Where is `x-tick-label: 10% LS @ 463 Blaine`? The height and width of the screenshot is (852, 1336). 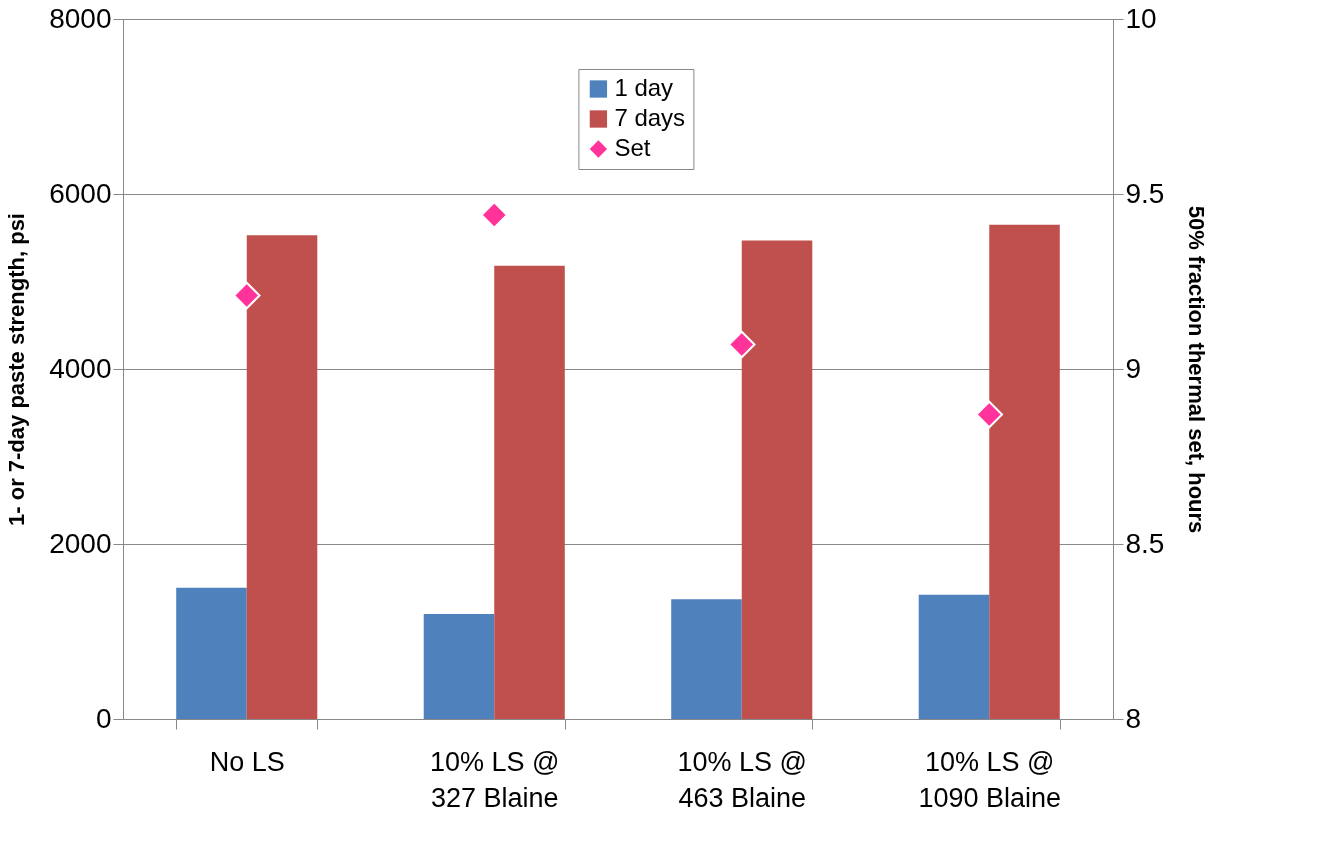 x-tick-label: 10% LS @ 463 Blaine is located at coordinates (742, 779).